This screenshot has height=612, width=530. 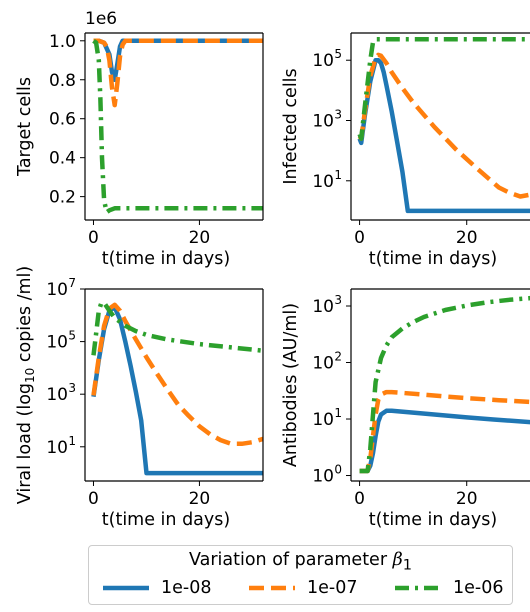 What do you see at coordinates (26, 385) in the screenshot?
I see `y-axis-label: Viral load (log10 copies /ml)` at bounding box center [26, 385].